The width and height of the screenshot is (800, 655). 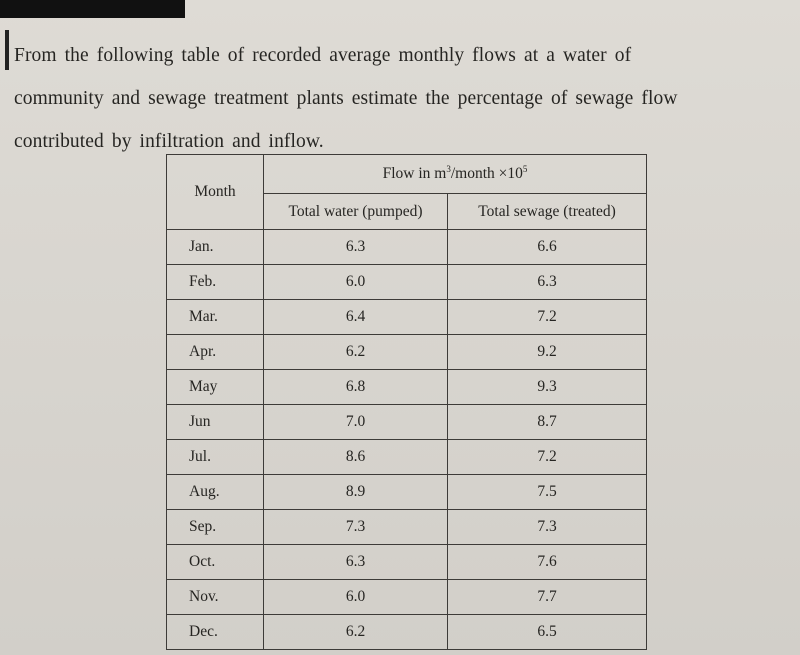 I want to click on water-cell: 6.4, so click(x=355, y=317).